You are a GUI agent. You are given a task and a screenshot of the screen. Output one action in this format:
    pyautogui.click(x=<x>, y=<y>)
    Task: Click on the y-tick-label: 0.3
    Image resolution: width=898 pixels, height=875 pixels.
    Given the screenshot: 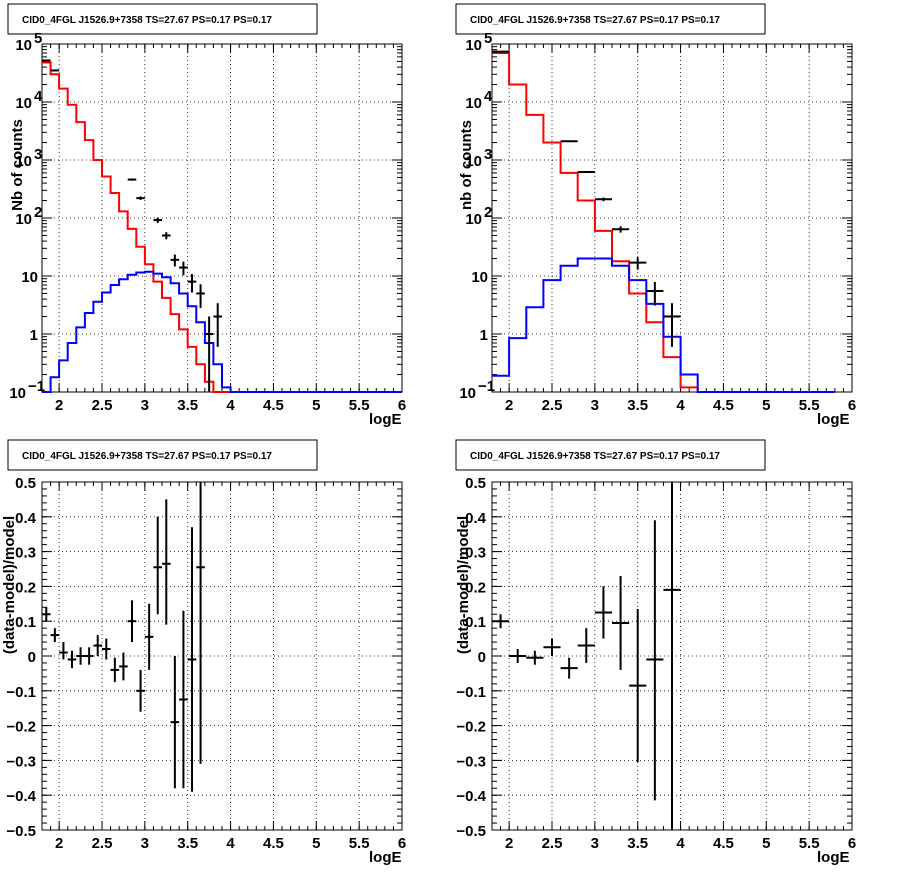 What is the action you would take?
    pyautogui.click(x=25, y=553)
    